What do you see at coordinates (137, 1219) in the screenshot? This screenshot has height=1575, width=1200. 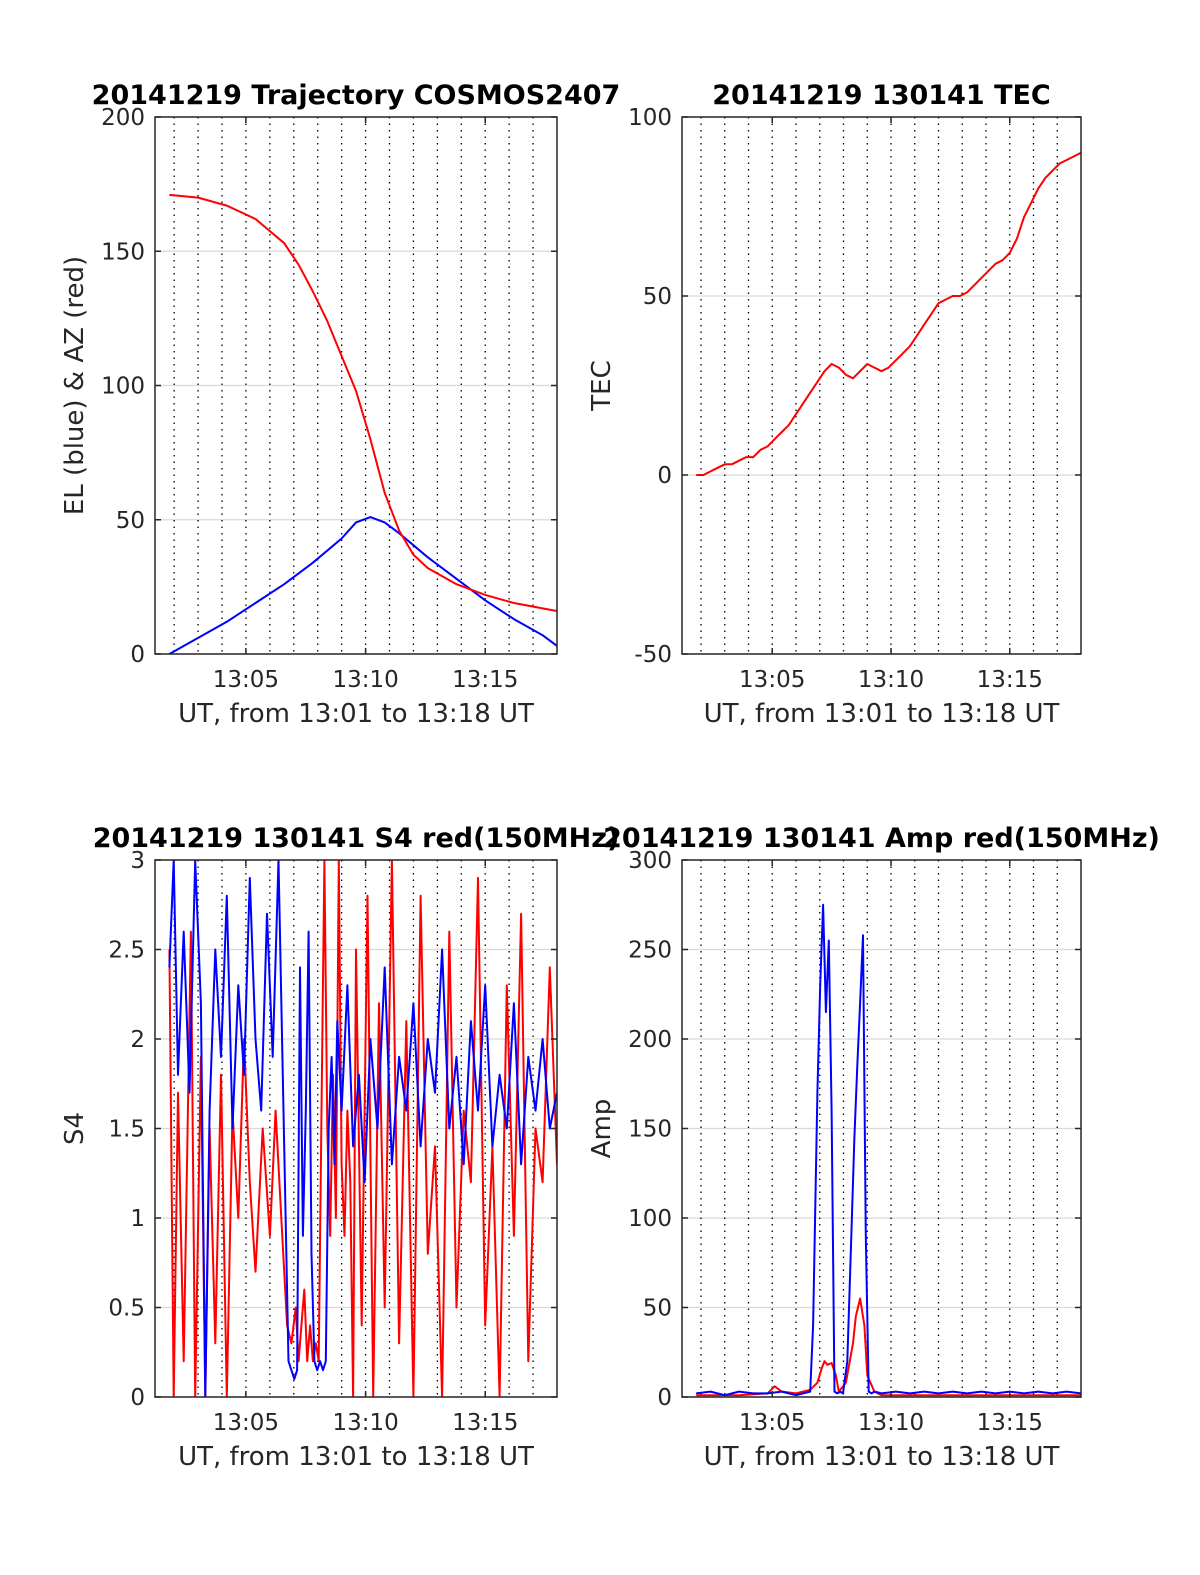 I see `y-tick-label: 1` at bounding box center [137, 1219].